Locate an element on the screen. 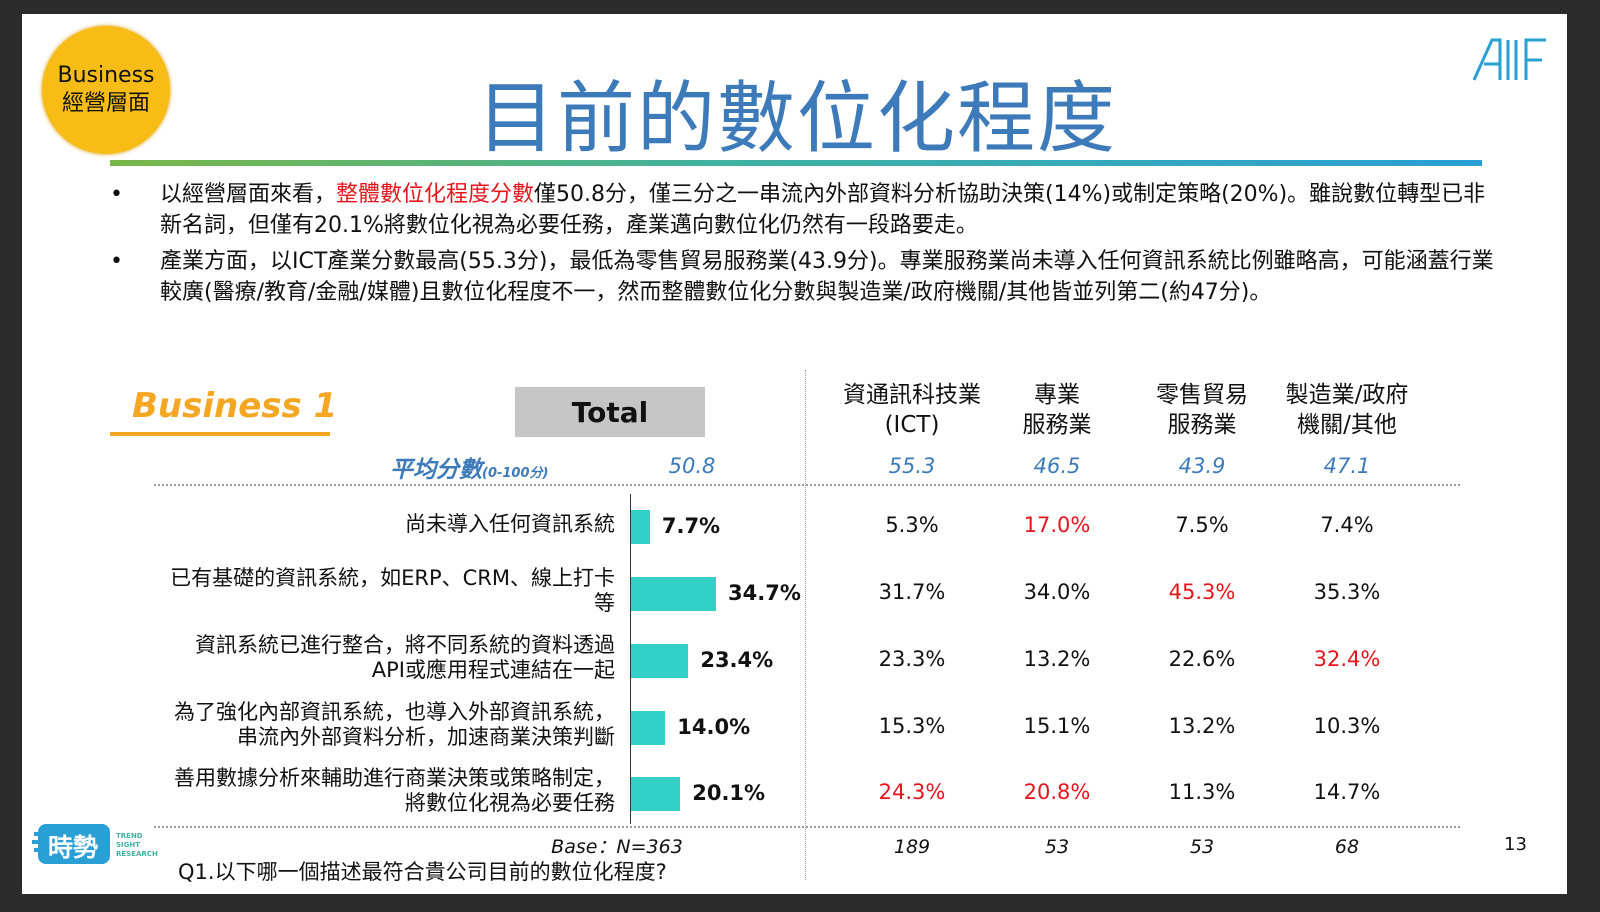 The width and height of the screenshot is (1600, 912). row-label: 為了強化內部資訊系統，也導入外部資訊系統， 串流內外部資料分析，加速商業決策判斷 is located at coordinates (394, 724).